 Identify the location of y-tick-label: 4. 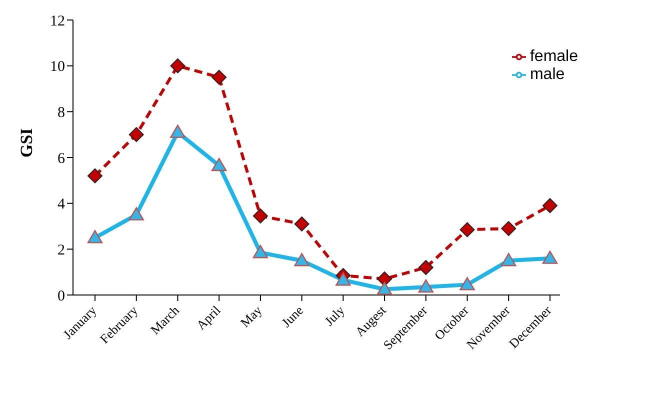
(62, 204).